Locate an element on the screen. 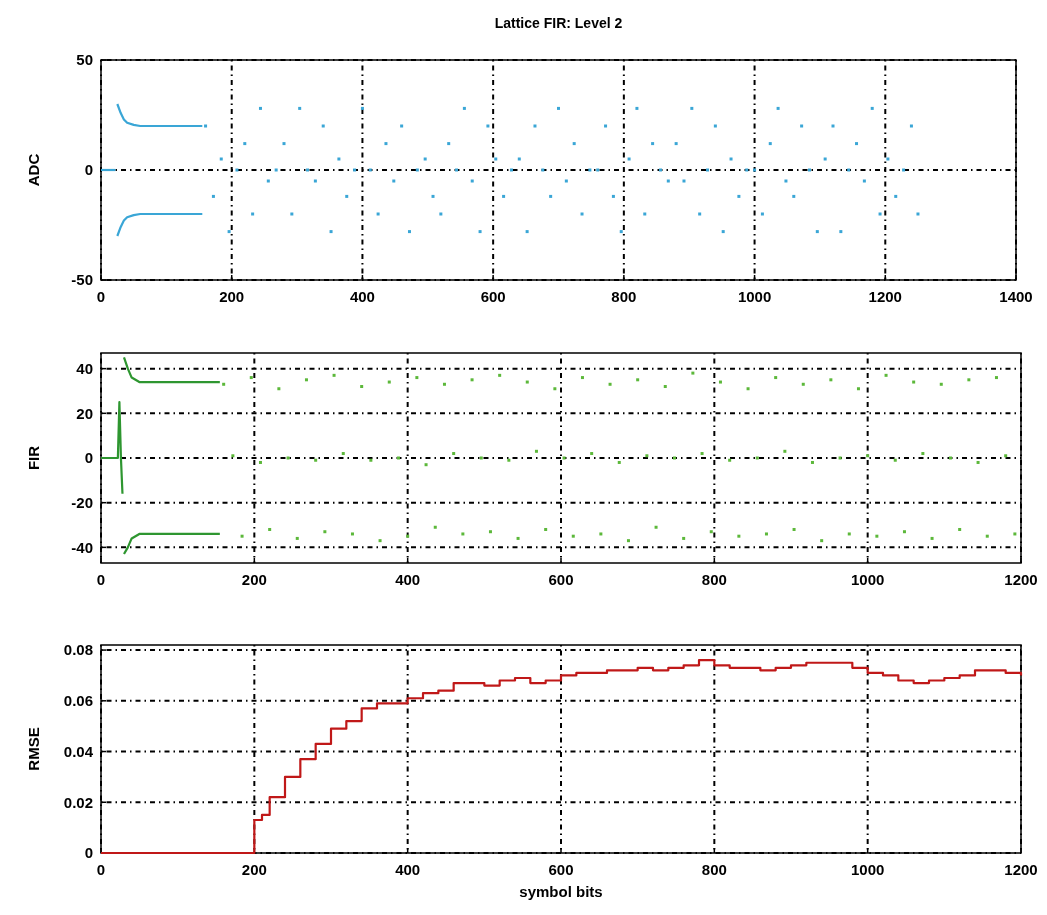 Image resolution: width=1047 pixels, height=915 pixels. x-axis-title: symbol bits is located at coordinates (561, 891).